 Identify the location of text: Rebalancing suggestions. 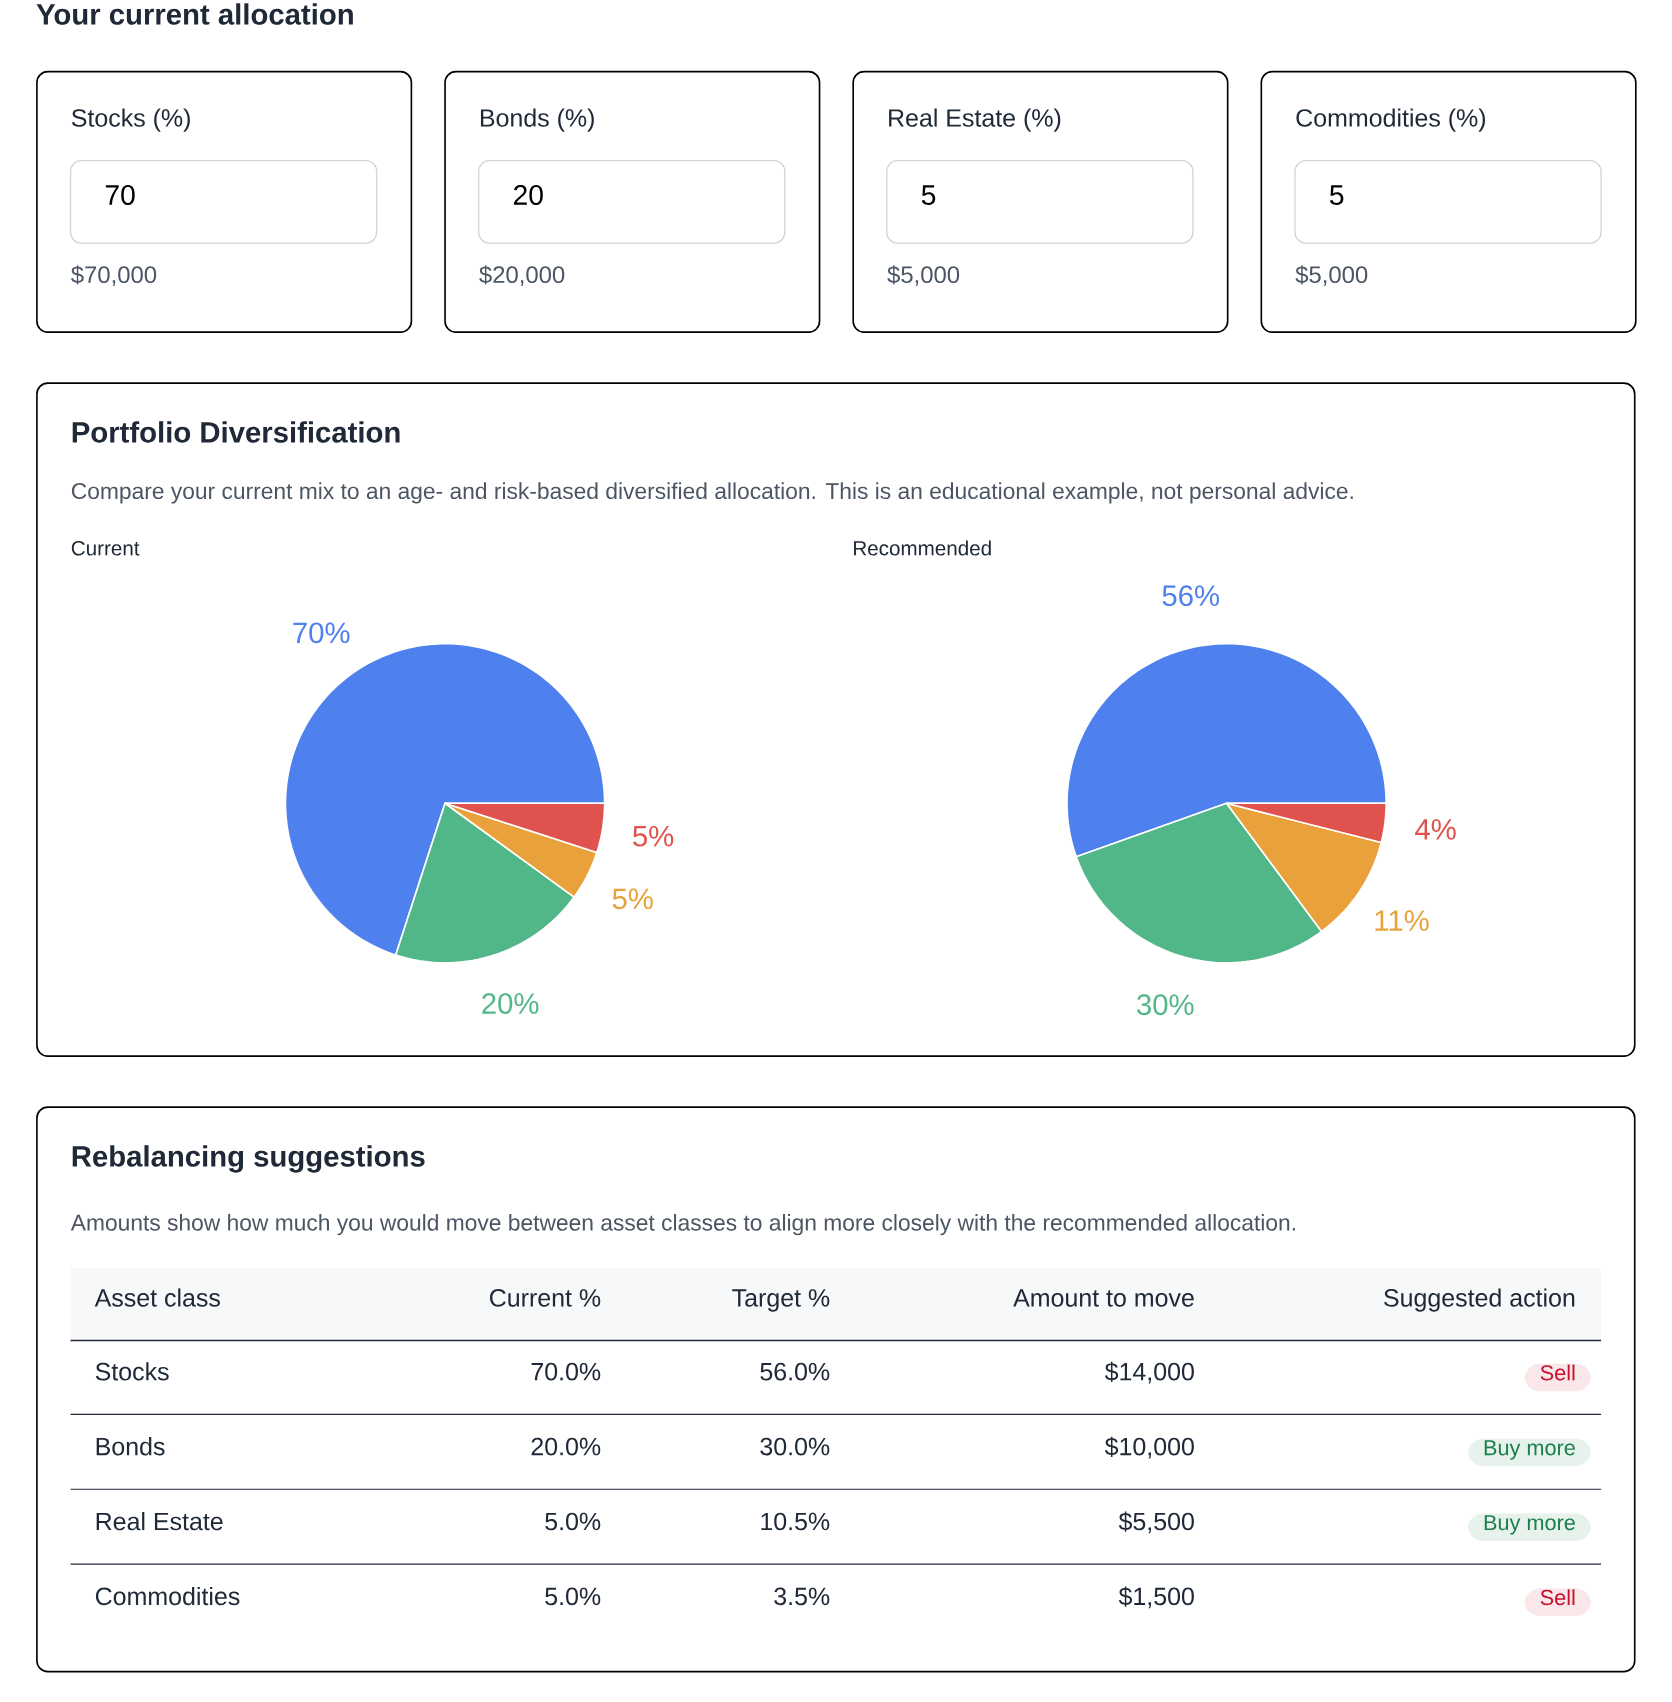
(248, 1159).